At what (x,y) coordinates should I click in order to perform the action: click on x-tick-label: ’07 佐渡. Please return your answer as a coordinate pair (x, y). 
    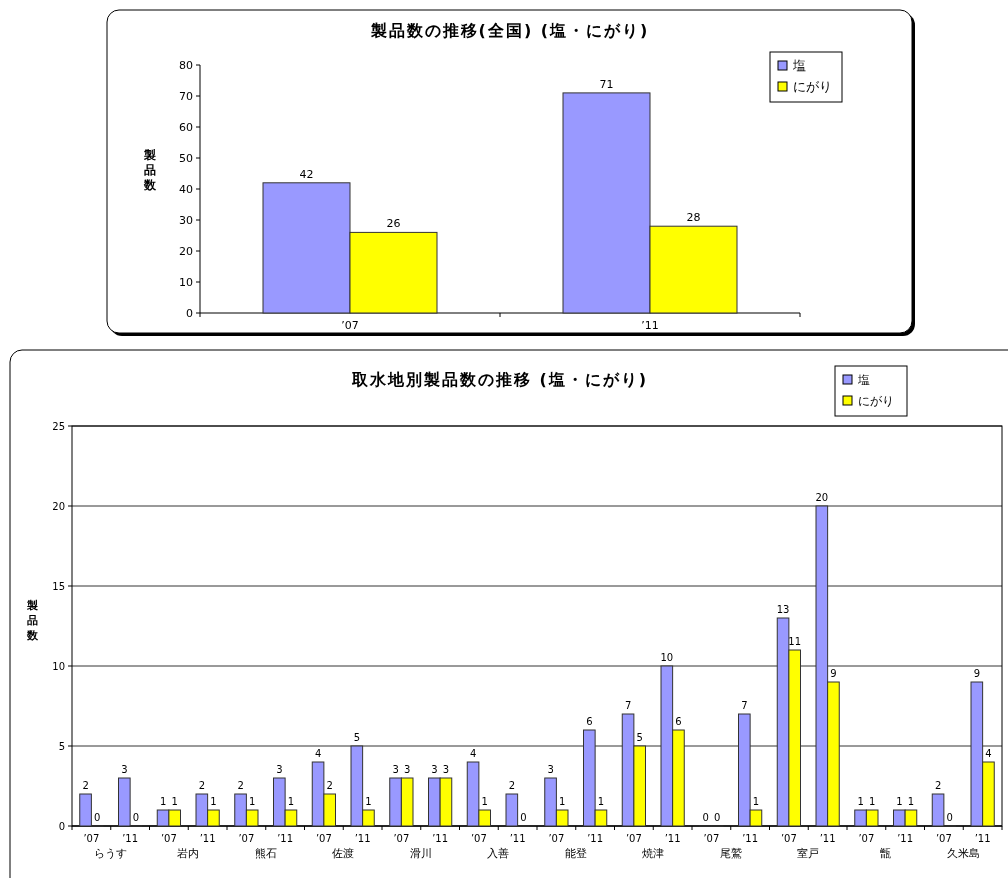
    Looking at the image, I should click on (335, 846).